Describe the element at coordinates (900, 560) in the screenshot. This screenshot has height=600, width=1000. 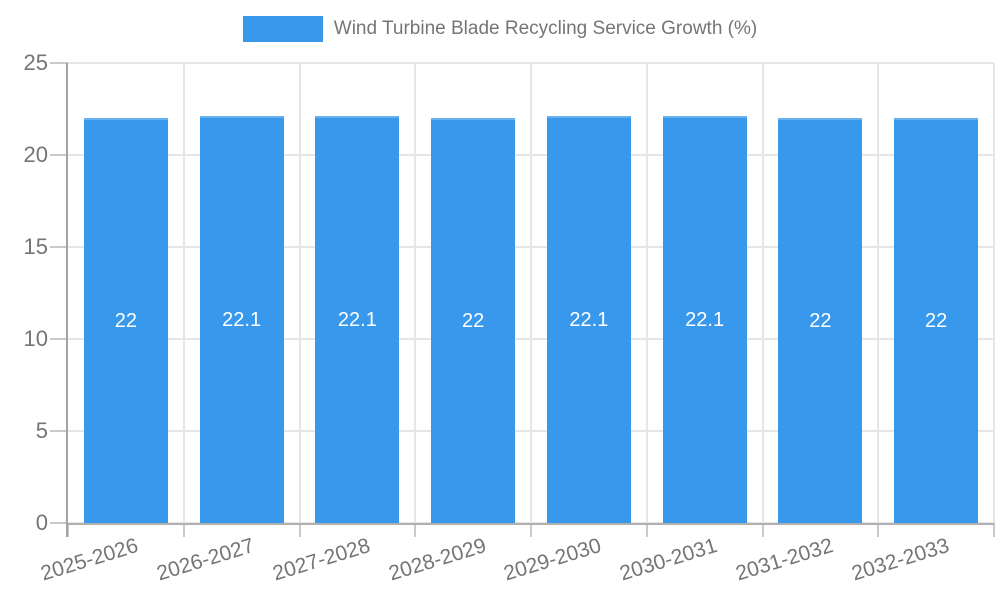
I see `x-axis-label: 2032-2033` at that location.